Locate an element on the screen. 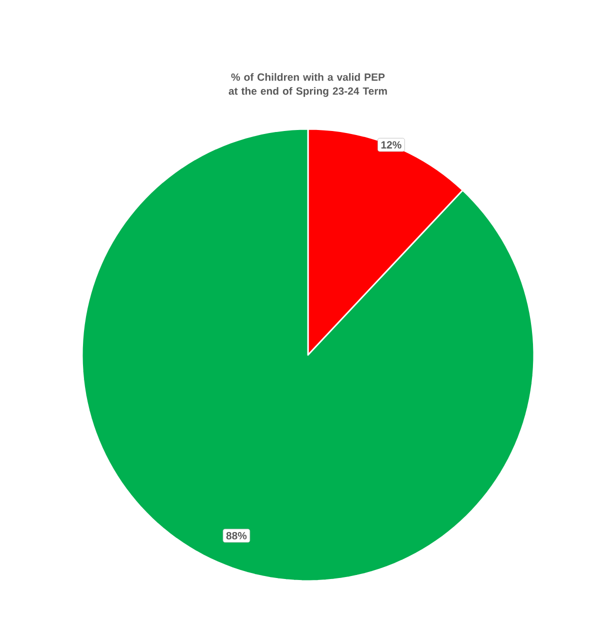 This screenshot has width=598, height=632. chart-title: % of Children with a valid PEP at the end of Spring 23-24 Term is located at coordinates (307, 85).